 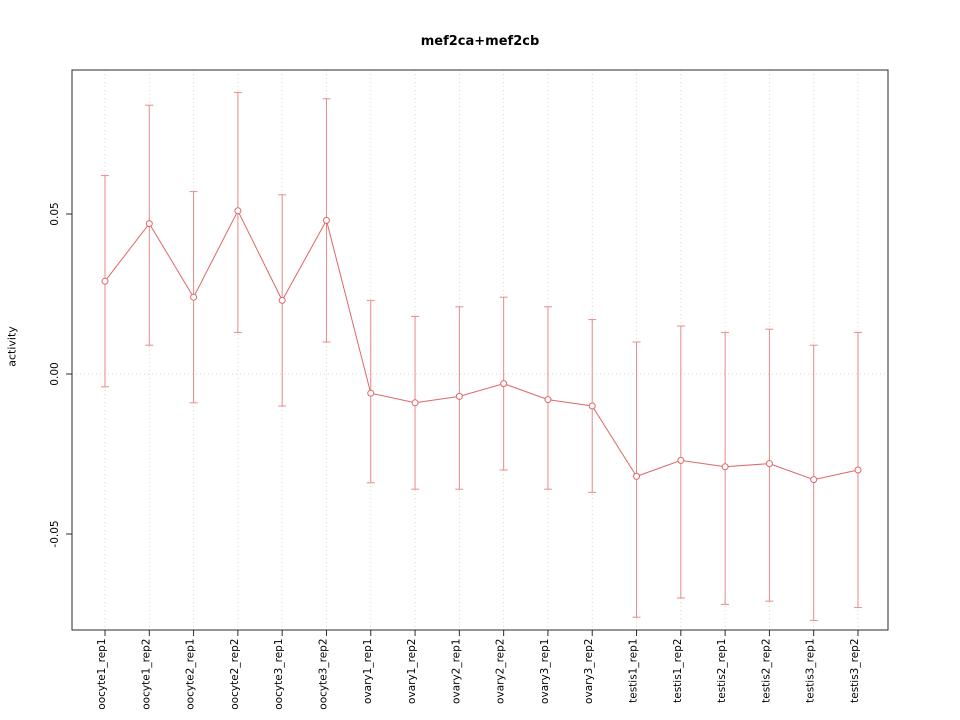 I want to click on x-tick-label: testis2_rep1, so click(x=722, y=671).